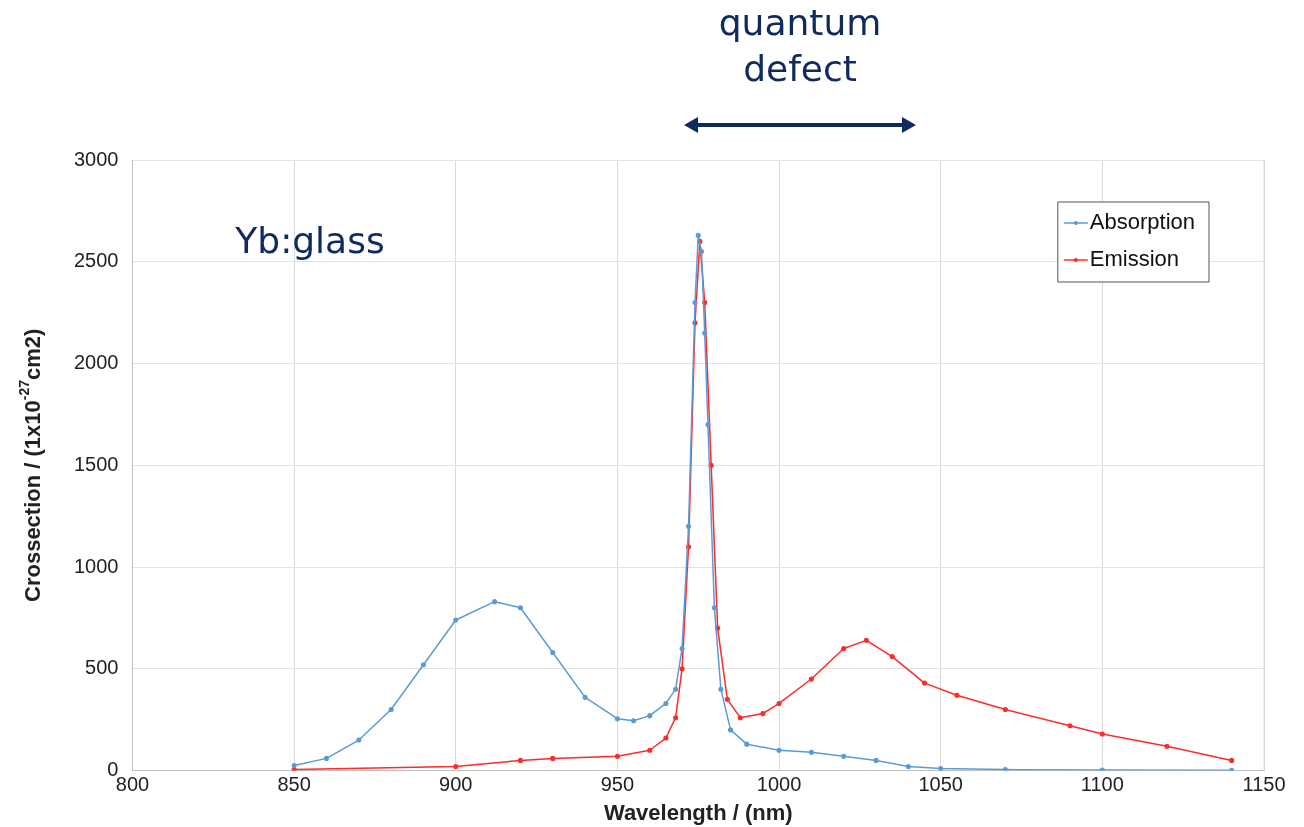 The height and width of the screenshot is (827, 1304). Describe the element at coordinates (1142, 222) in the screenshot. I see `legend-label: Absorption` at that location.